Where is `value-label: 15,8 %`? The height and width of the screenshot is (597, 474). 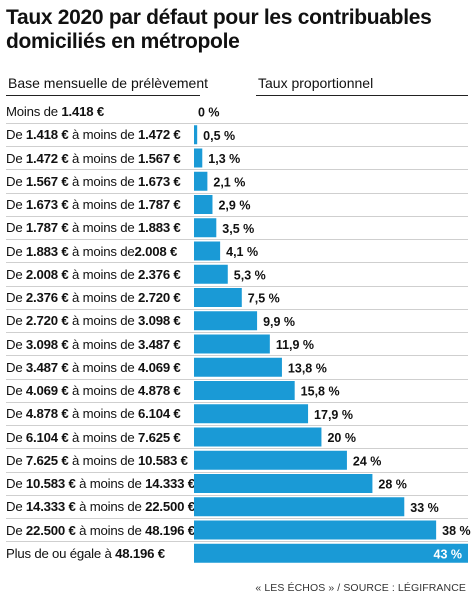
value-label: 15,8 % is located at coordinates (320, 392).